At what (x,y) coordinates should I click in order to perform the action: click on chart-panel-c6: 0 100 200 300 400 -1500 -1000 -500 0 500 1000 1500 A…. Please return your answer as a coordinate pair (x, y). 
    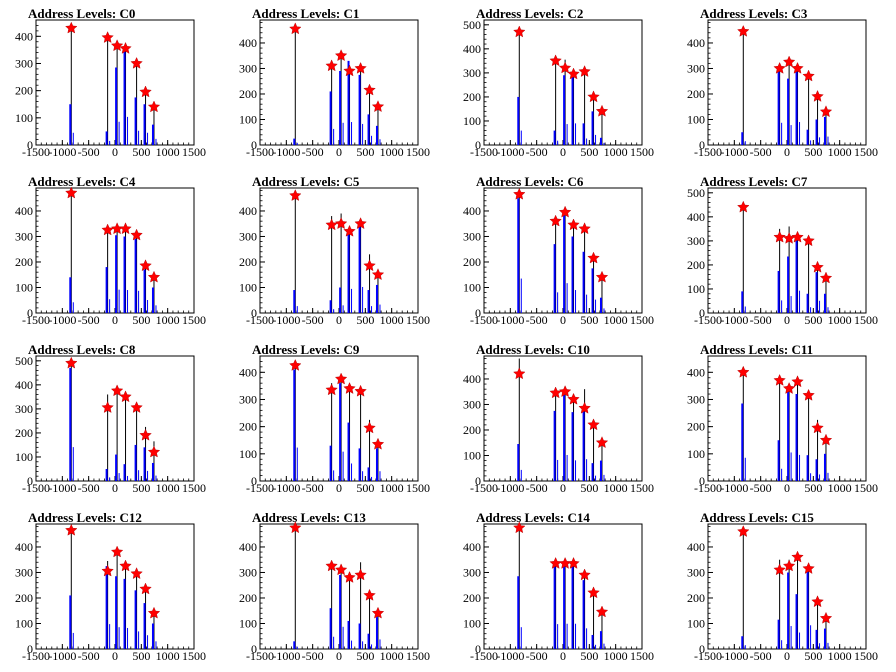
    Looking at the image, I should click on (560, 252).